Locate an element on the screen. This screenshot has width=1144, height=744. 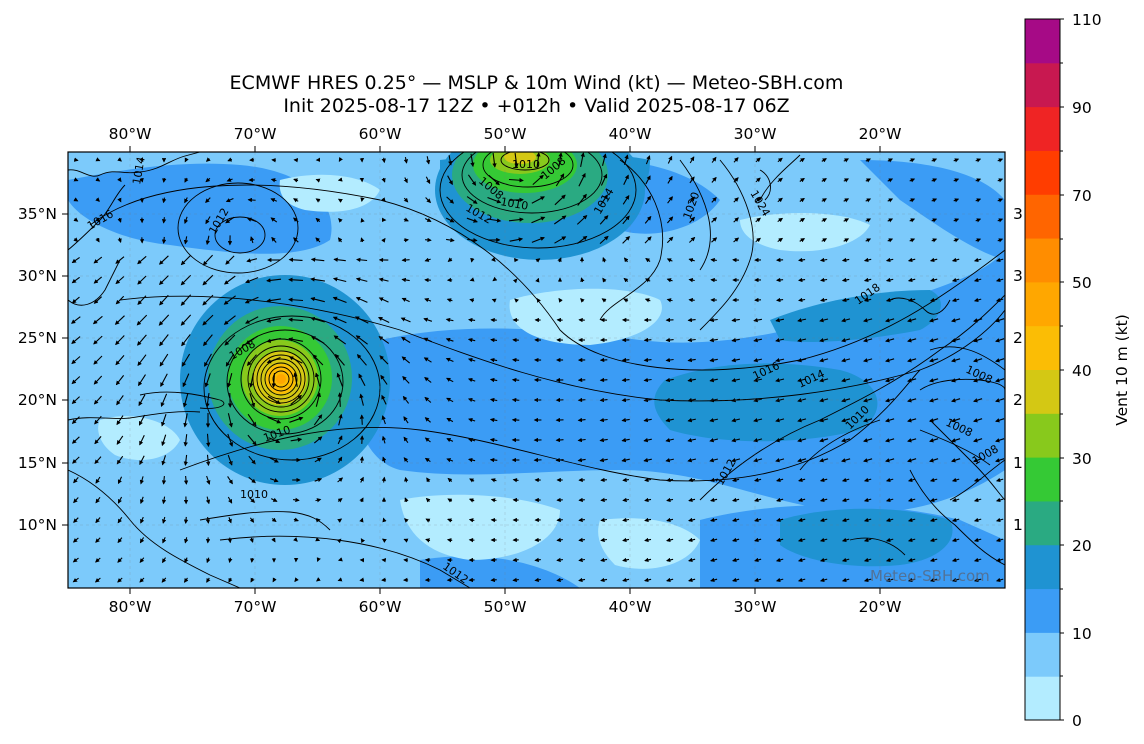
lat-tick-left: 15°N is located at coordinates (37, 463).